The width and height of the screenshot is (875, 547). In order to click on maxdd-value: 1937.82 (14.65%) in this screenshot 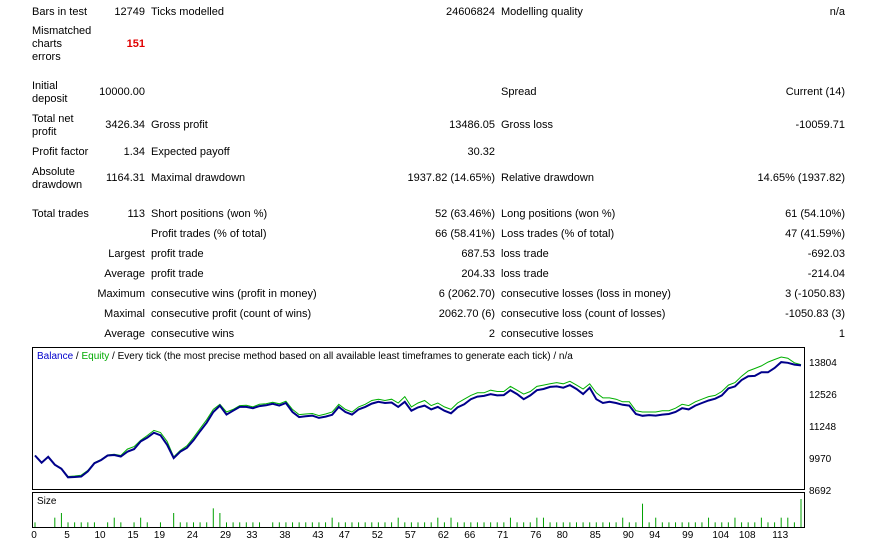, I will do `click(451, 178)`.